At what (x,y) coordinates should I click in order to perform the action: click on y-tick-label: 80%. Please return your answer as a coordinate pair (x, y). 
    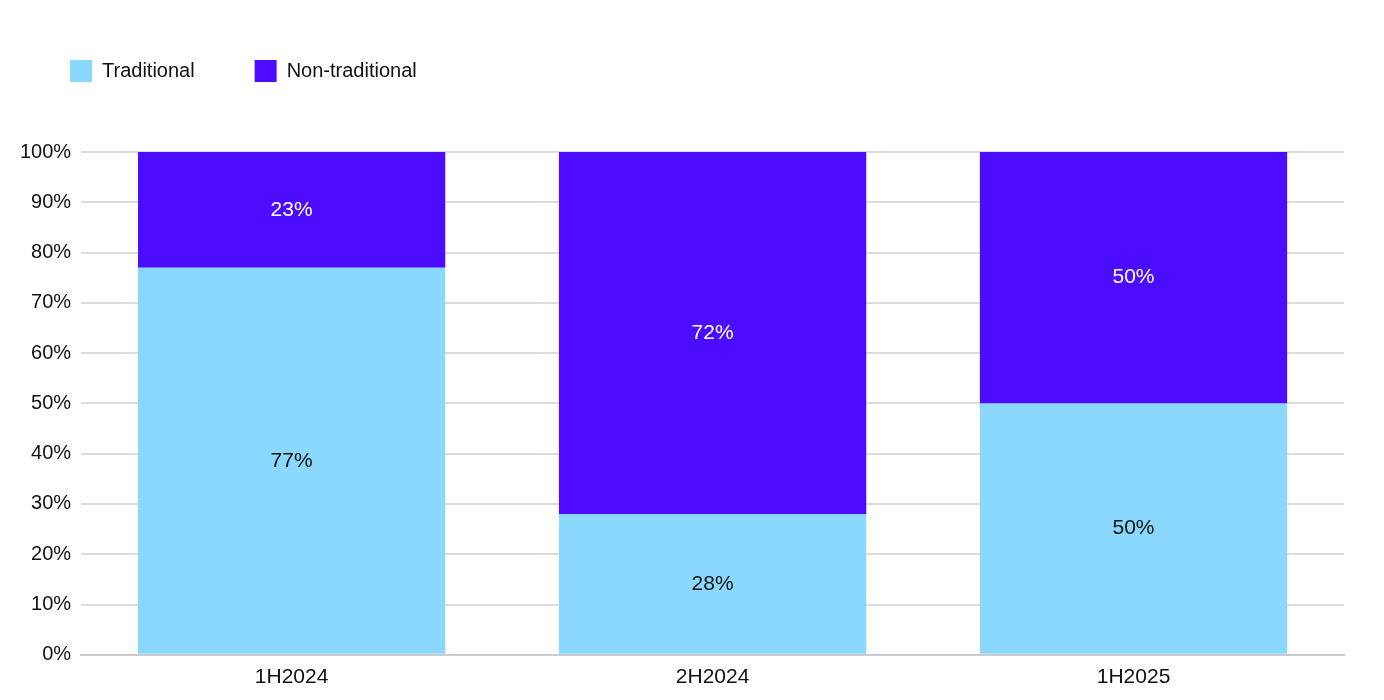
    Looking at the image, I should click on (51, 251).